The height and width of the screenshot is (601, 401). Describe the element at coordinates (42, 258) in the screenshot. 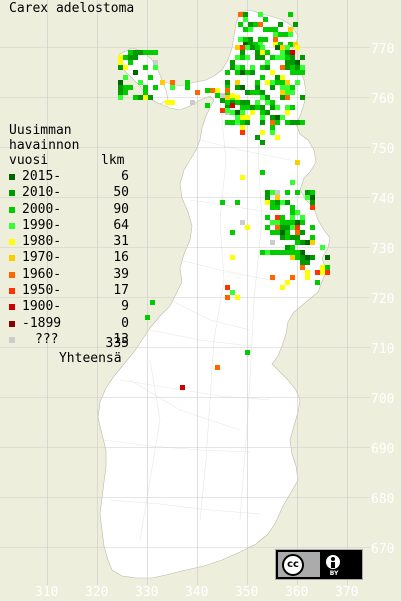

I see `legend-label: 1970-` at that location.